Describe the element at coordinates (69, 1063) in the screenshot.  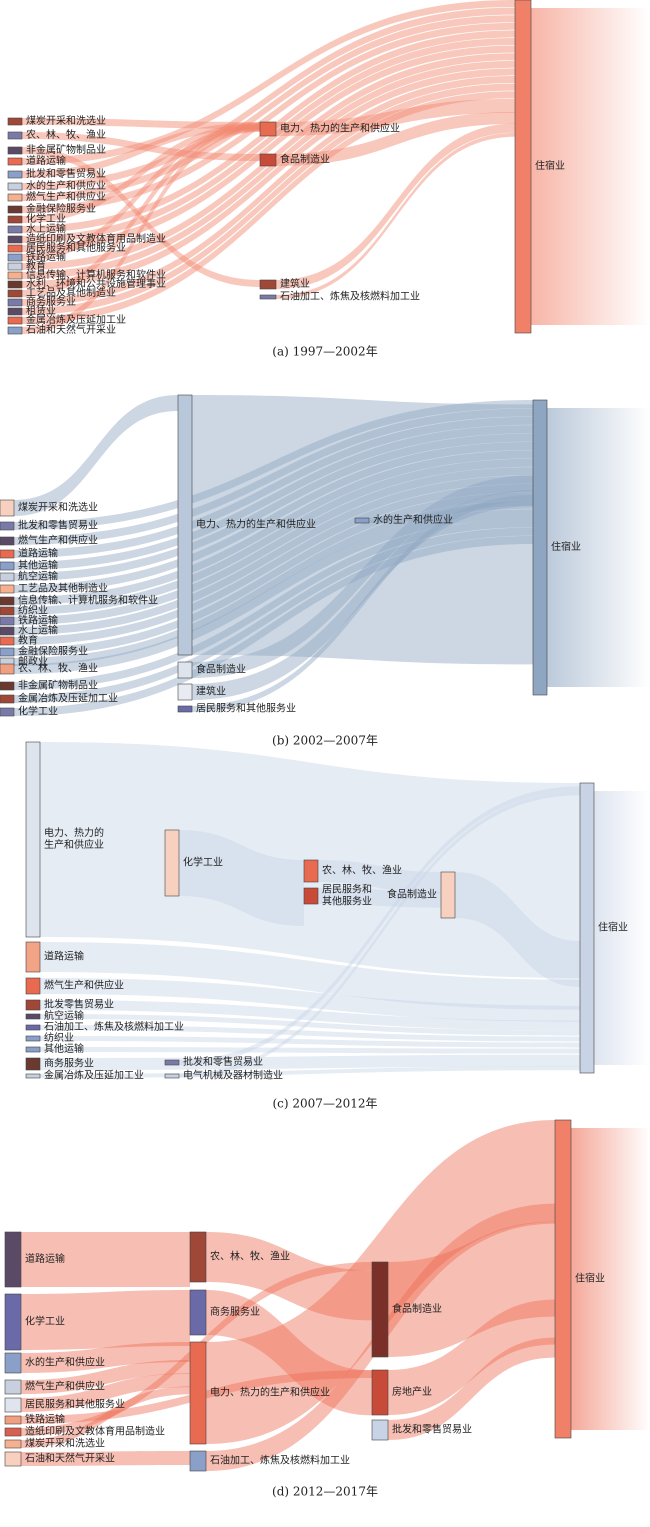
I see `node-label: 商务服务业` at that location.